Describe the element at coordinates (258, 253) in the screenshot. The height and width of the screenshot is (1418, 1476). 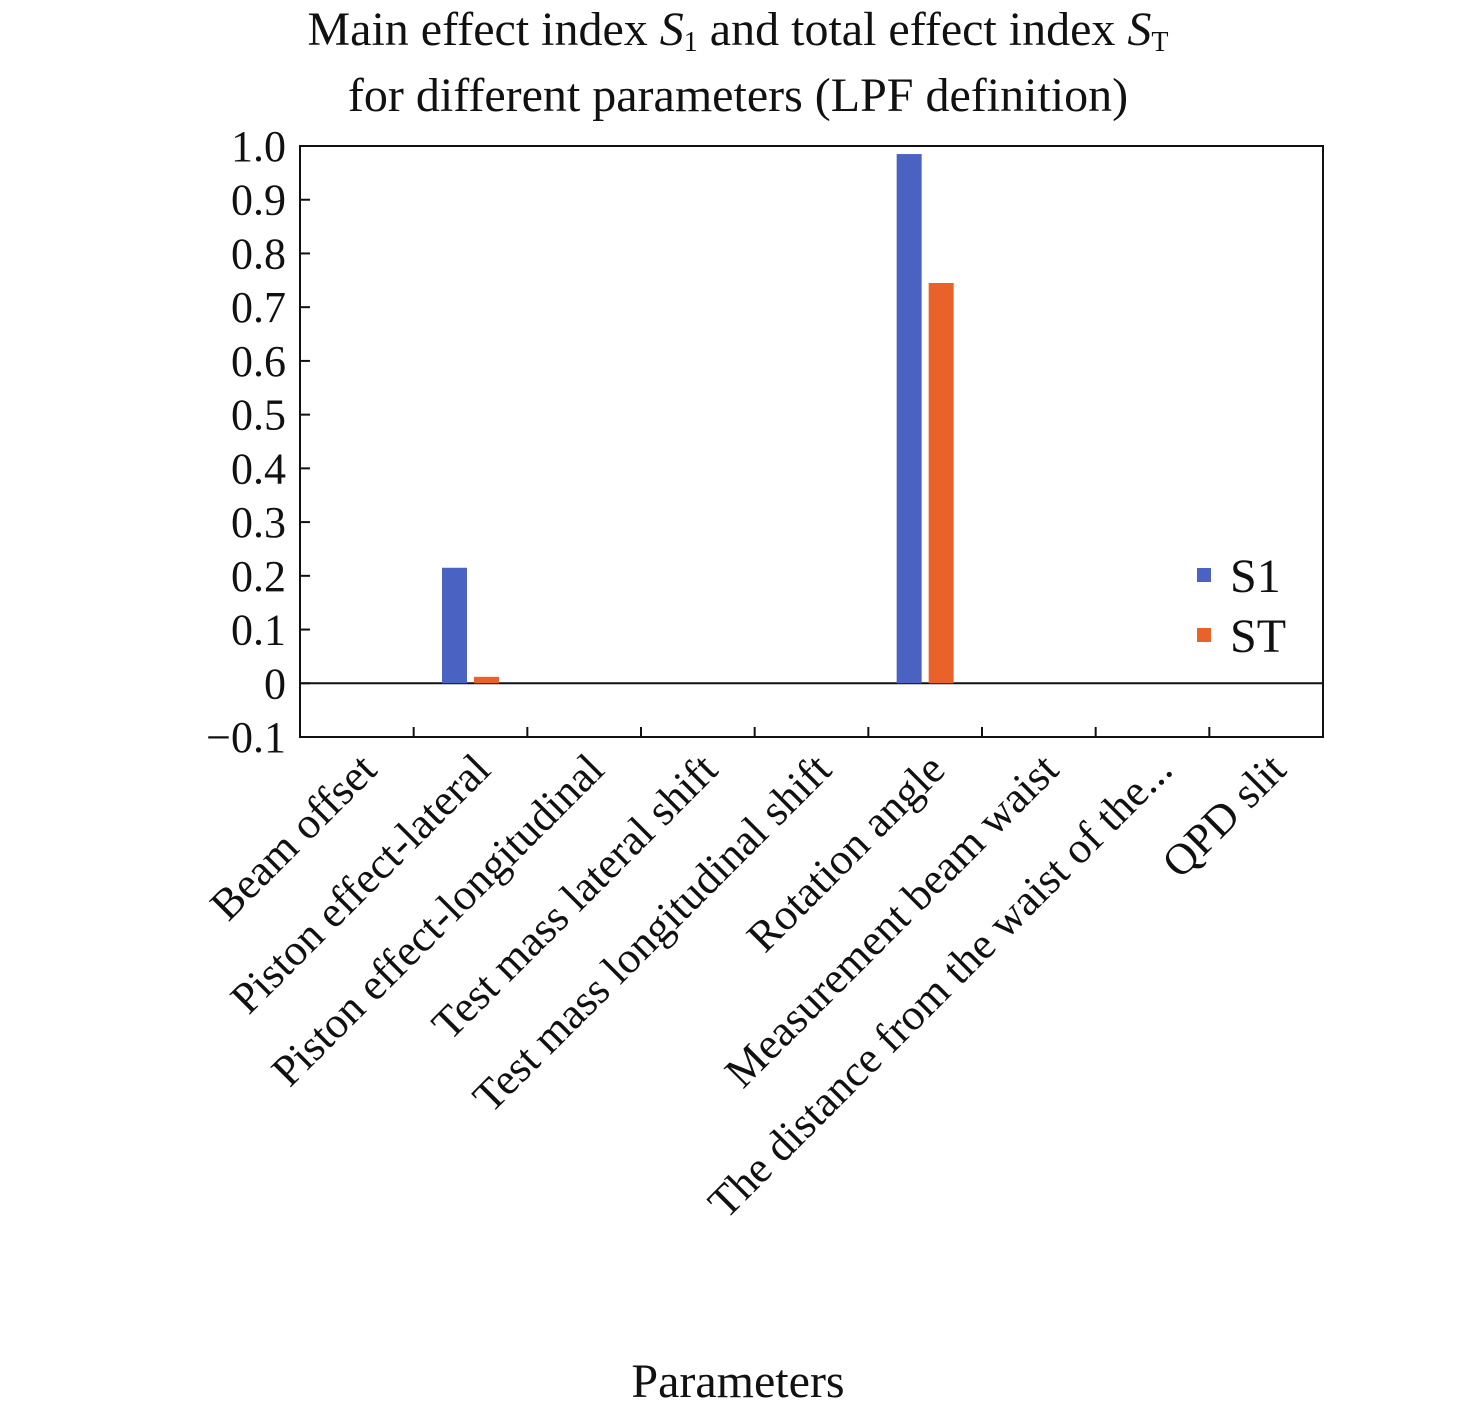
I see `y-tick-label: 0.8` at that location.